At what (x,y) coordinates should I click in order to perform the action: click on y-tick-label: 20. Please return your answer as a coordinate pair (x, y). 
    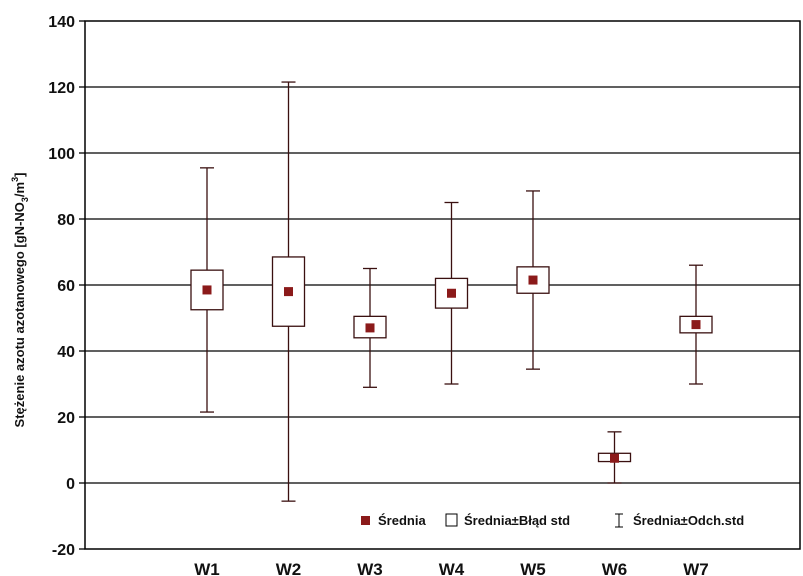
    Looking at the image, I should click on (66, 418).